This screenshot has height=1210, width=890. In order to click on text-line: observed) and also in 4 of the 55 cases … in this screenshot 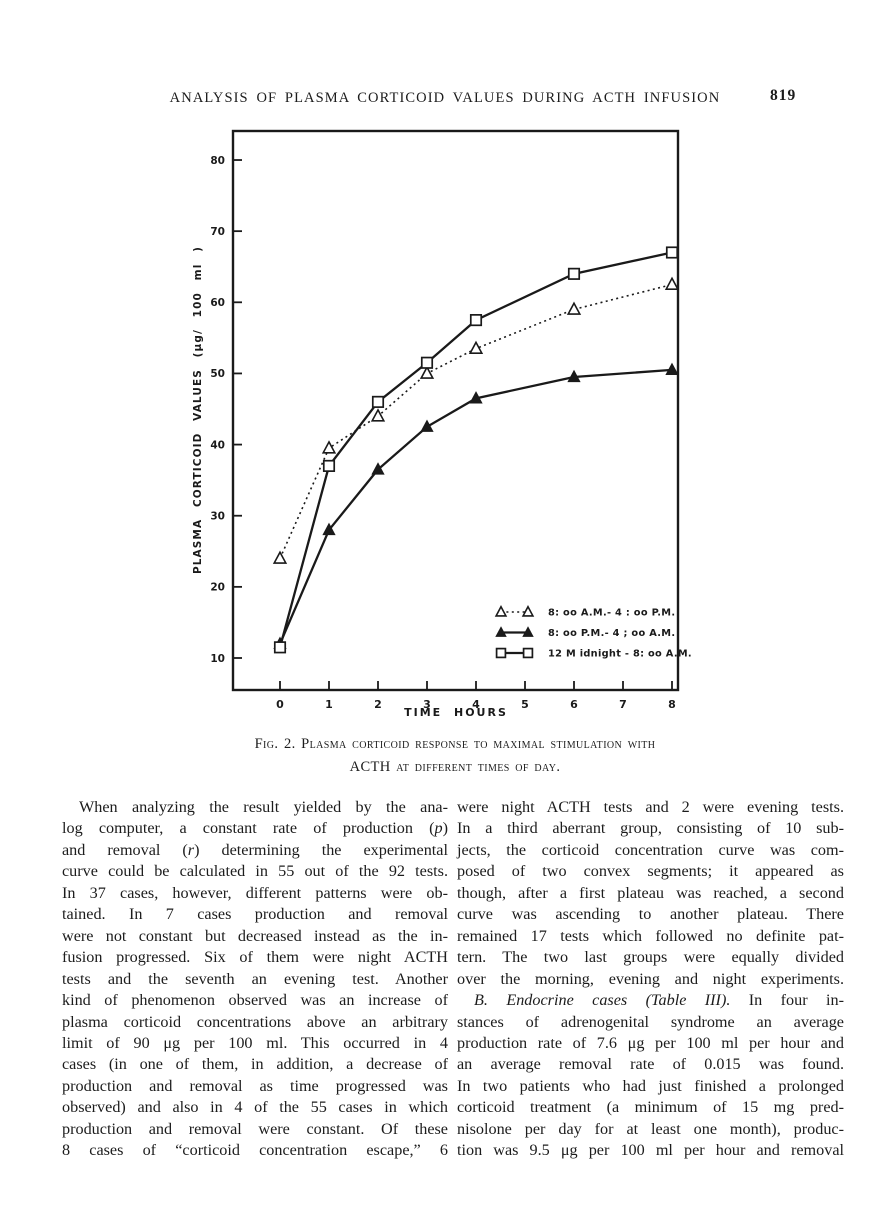, I will do `click(255, 1107)`.